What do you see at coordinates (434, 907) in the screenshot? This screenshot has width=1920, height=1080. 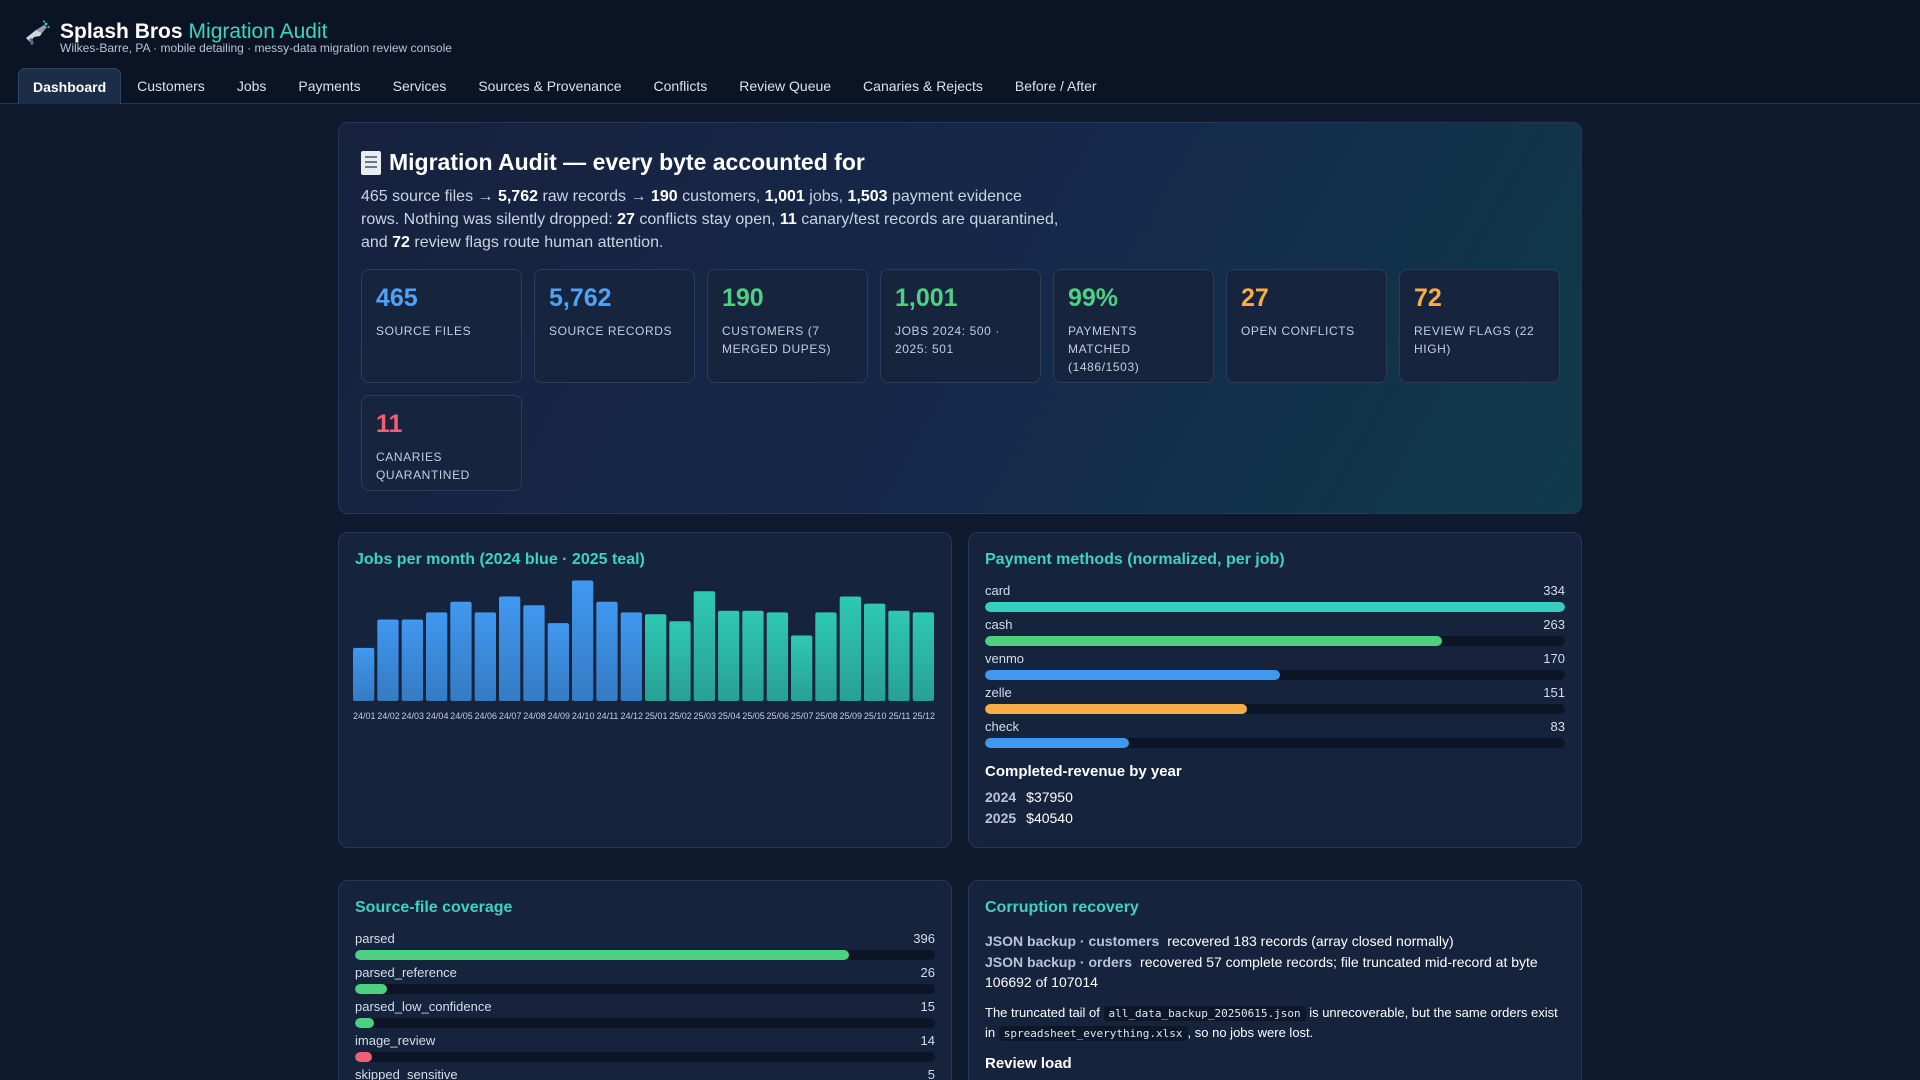 I see `panel-title: Source-file coverage` at bounding box center [434, 907].